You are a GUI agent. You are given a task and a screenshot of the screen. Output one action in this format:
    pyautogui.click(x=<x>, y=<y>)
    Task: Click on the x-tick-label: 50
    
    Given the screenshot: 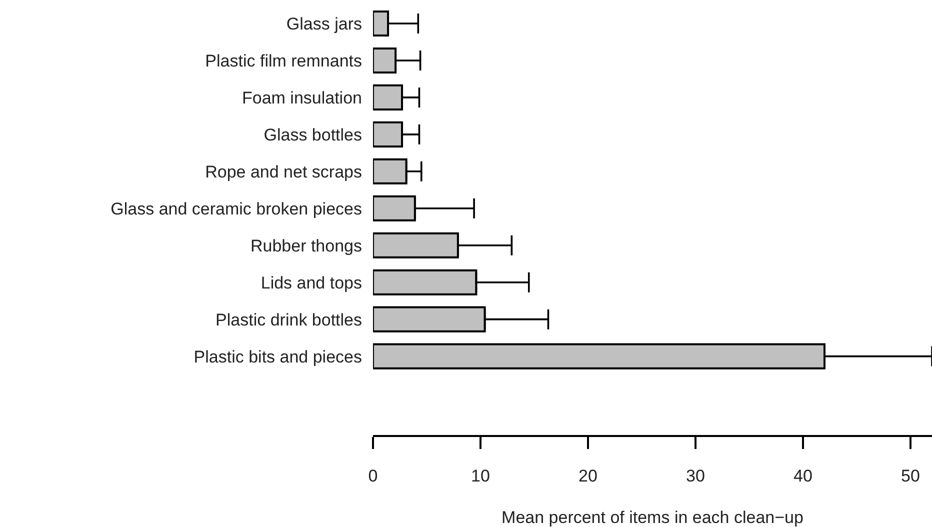 What is the action you would take?
    pyautogui.click(x=910, y=476)
    